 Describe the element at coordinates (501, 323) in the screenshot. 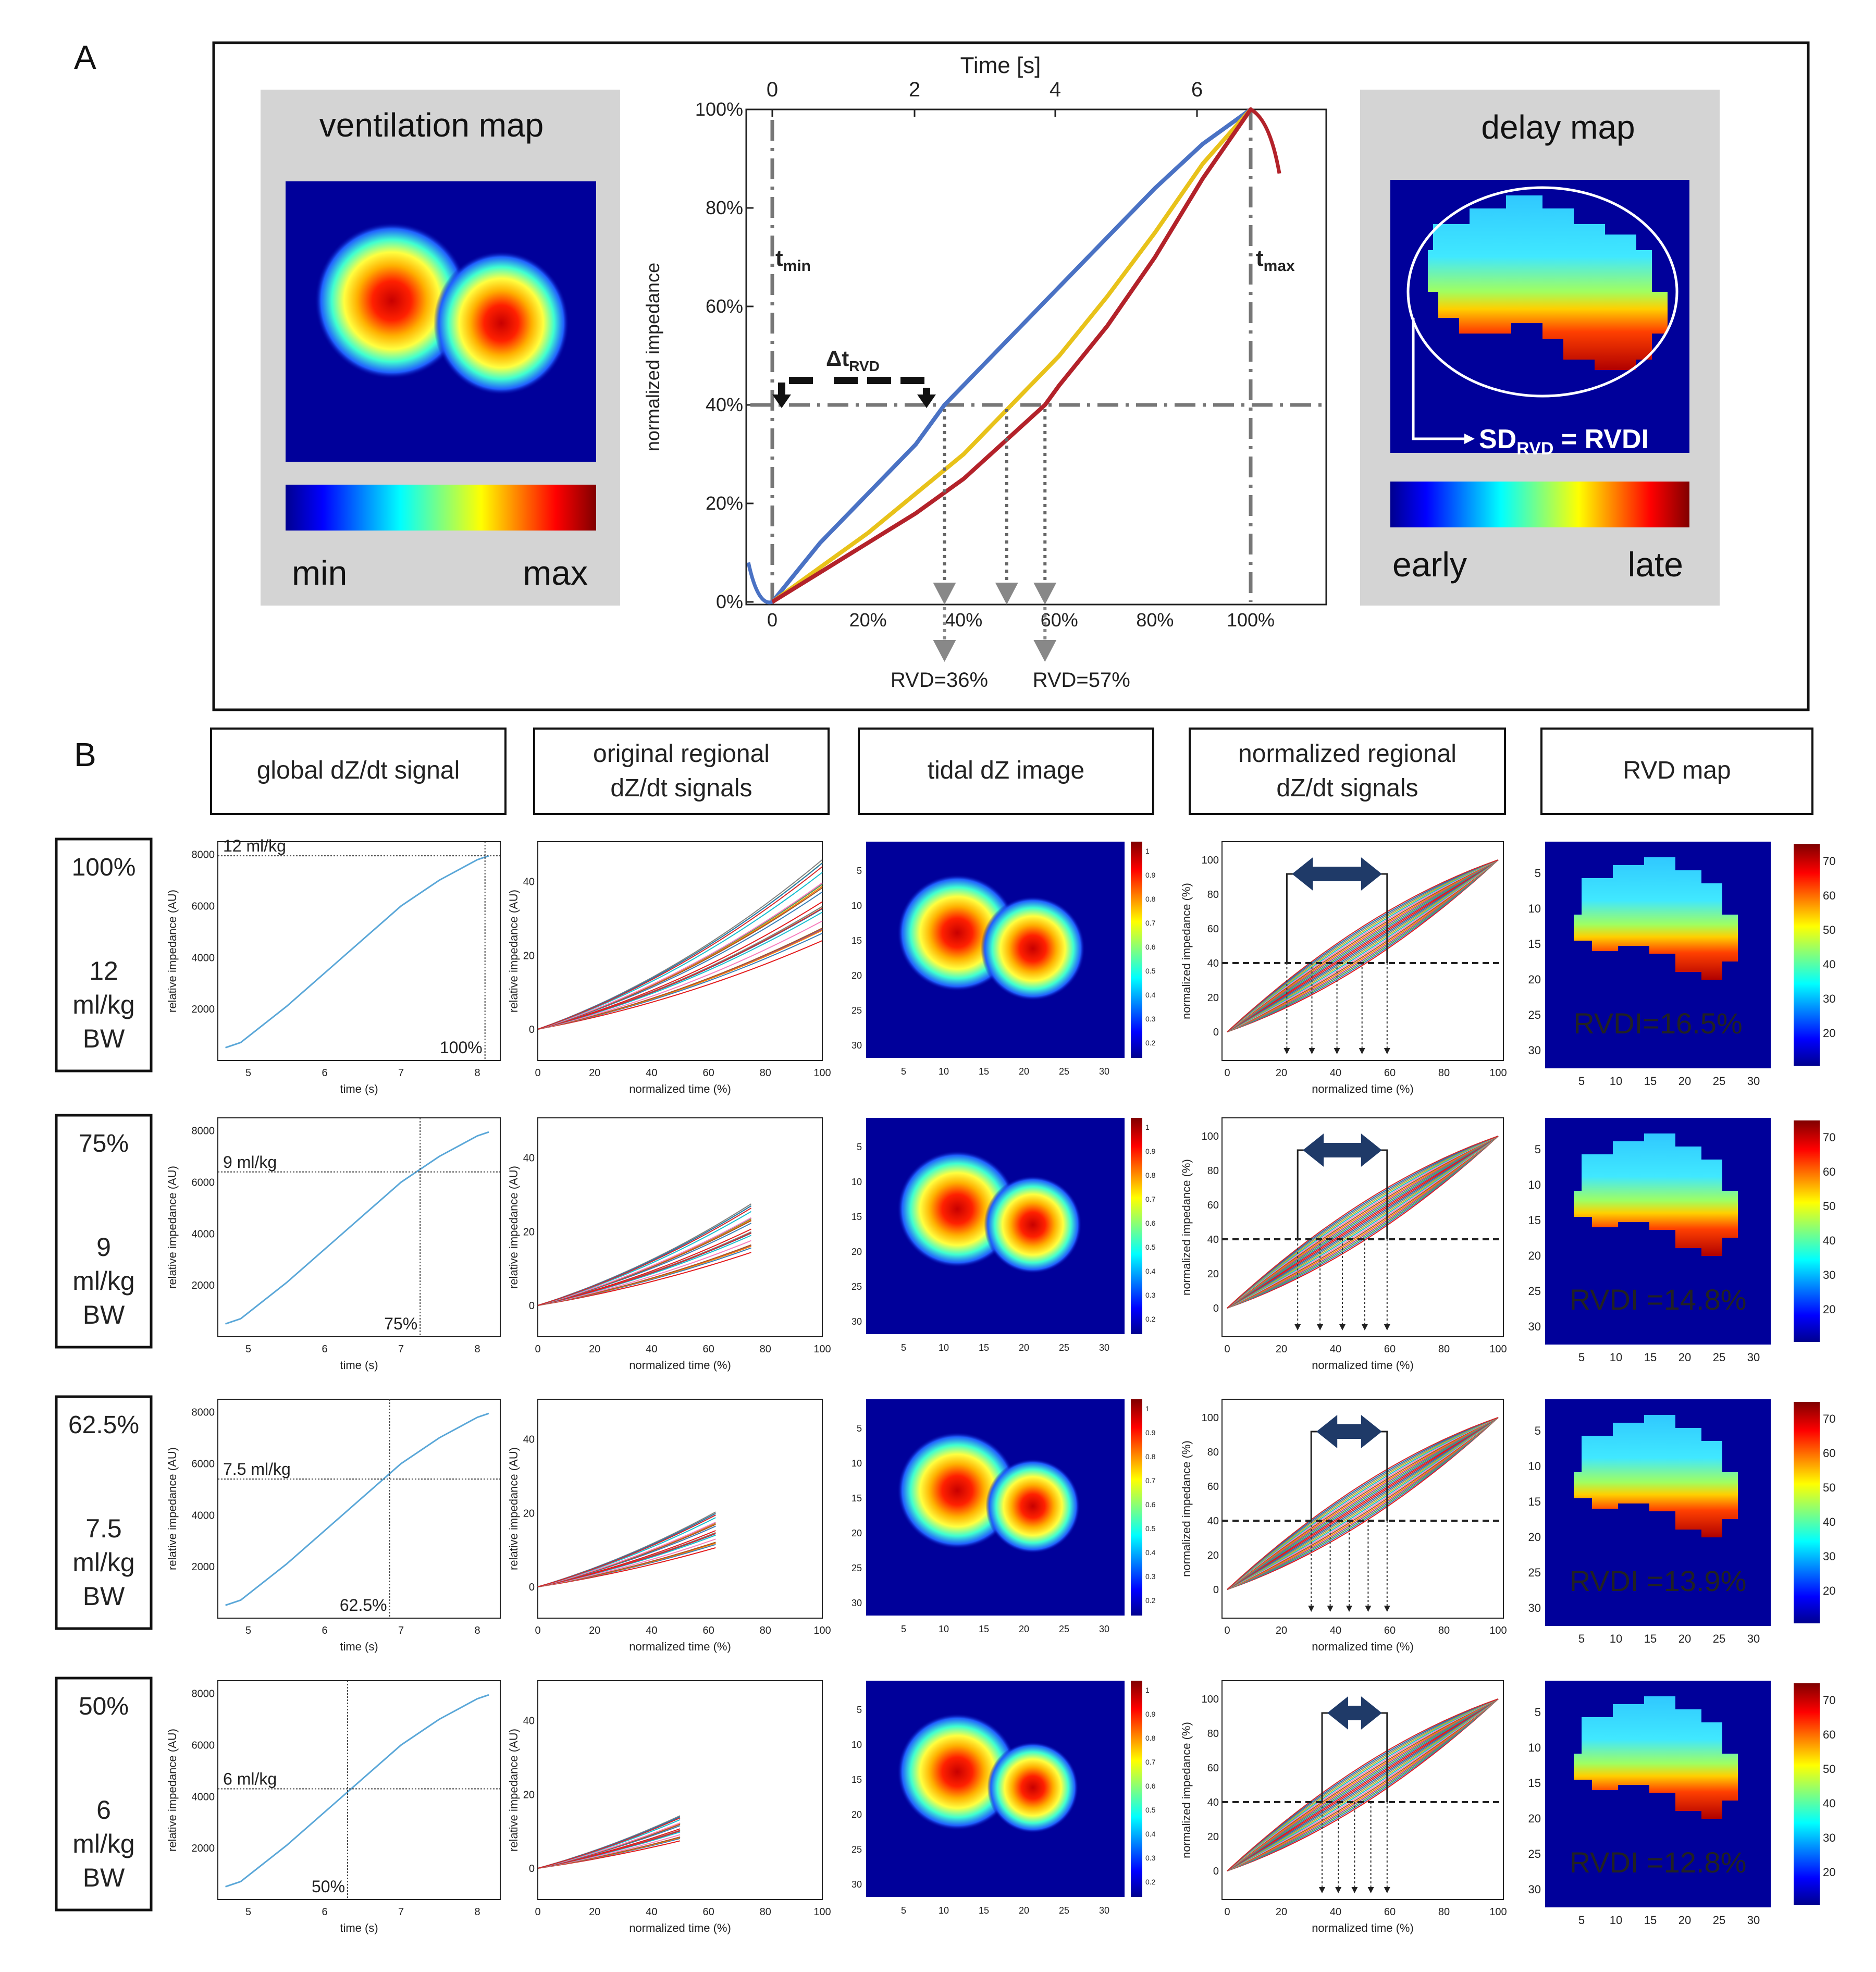

I see `ventilation-blob-right` at that location.